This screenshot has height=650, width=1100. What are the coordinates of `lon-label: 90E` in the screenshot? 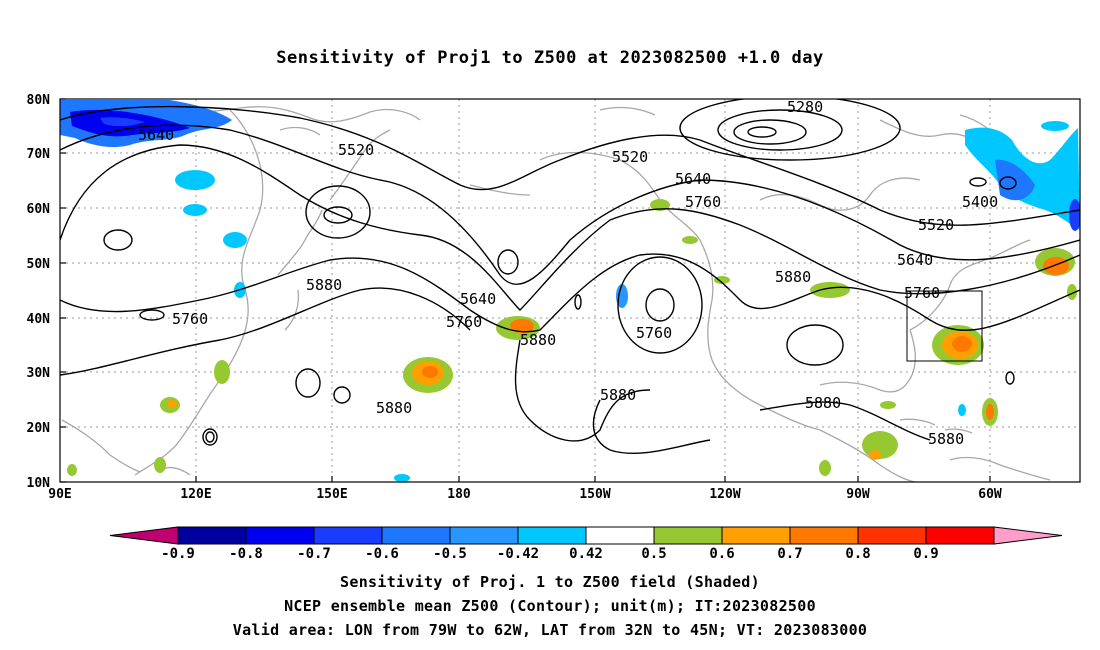 It's located at (59, 494).